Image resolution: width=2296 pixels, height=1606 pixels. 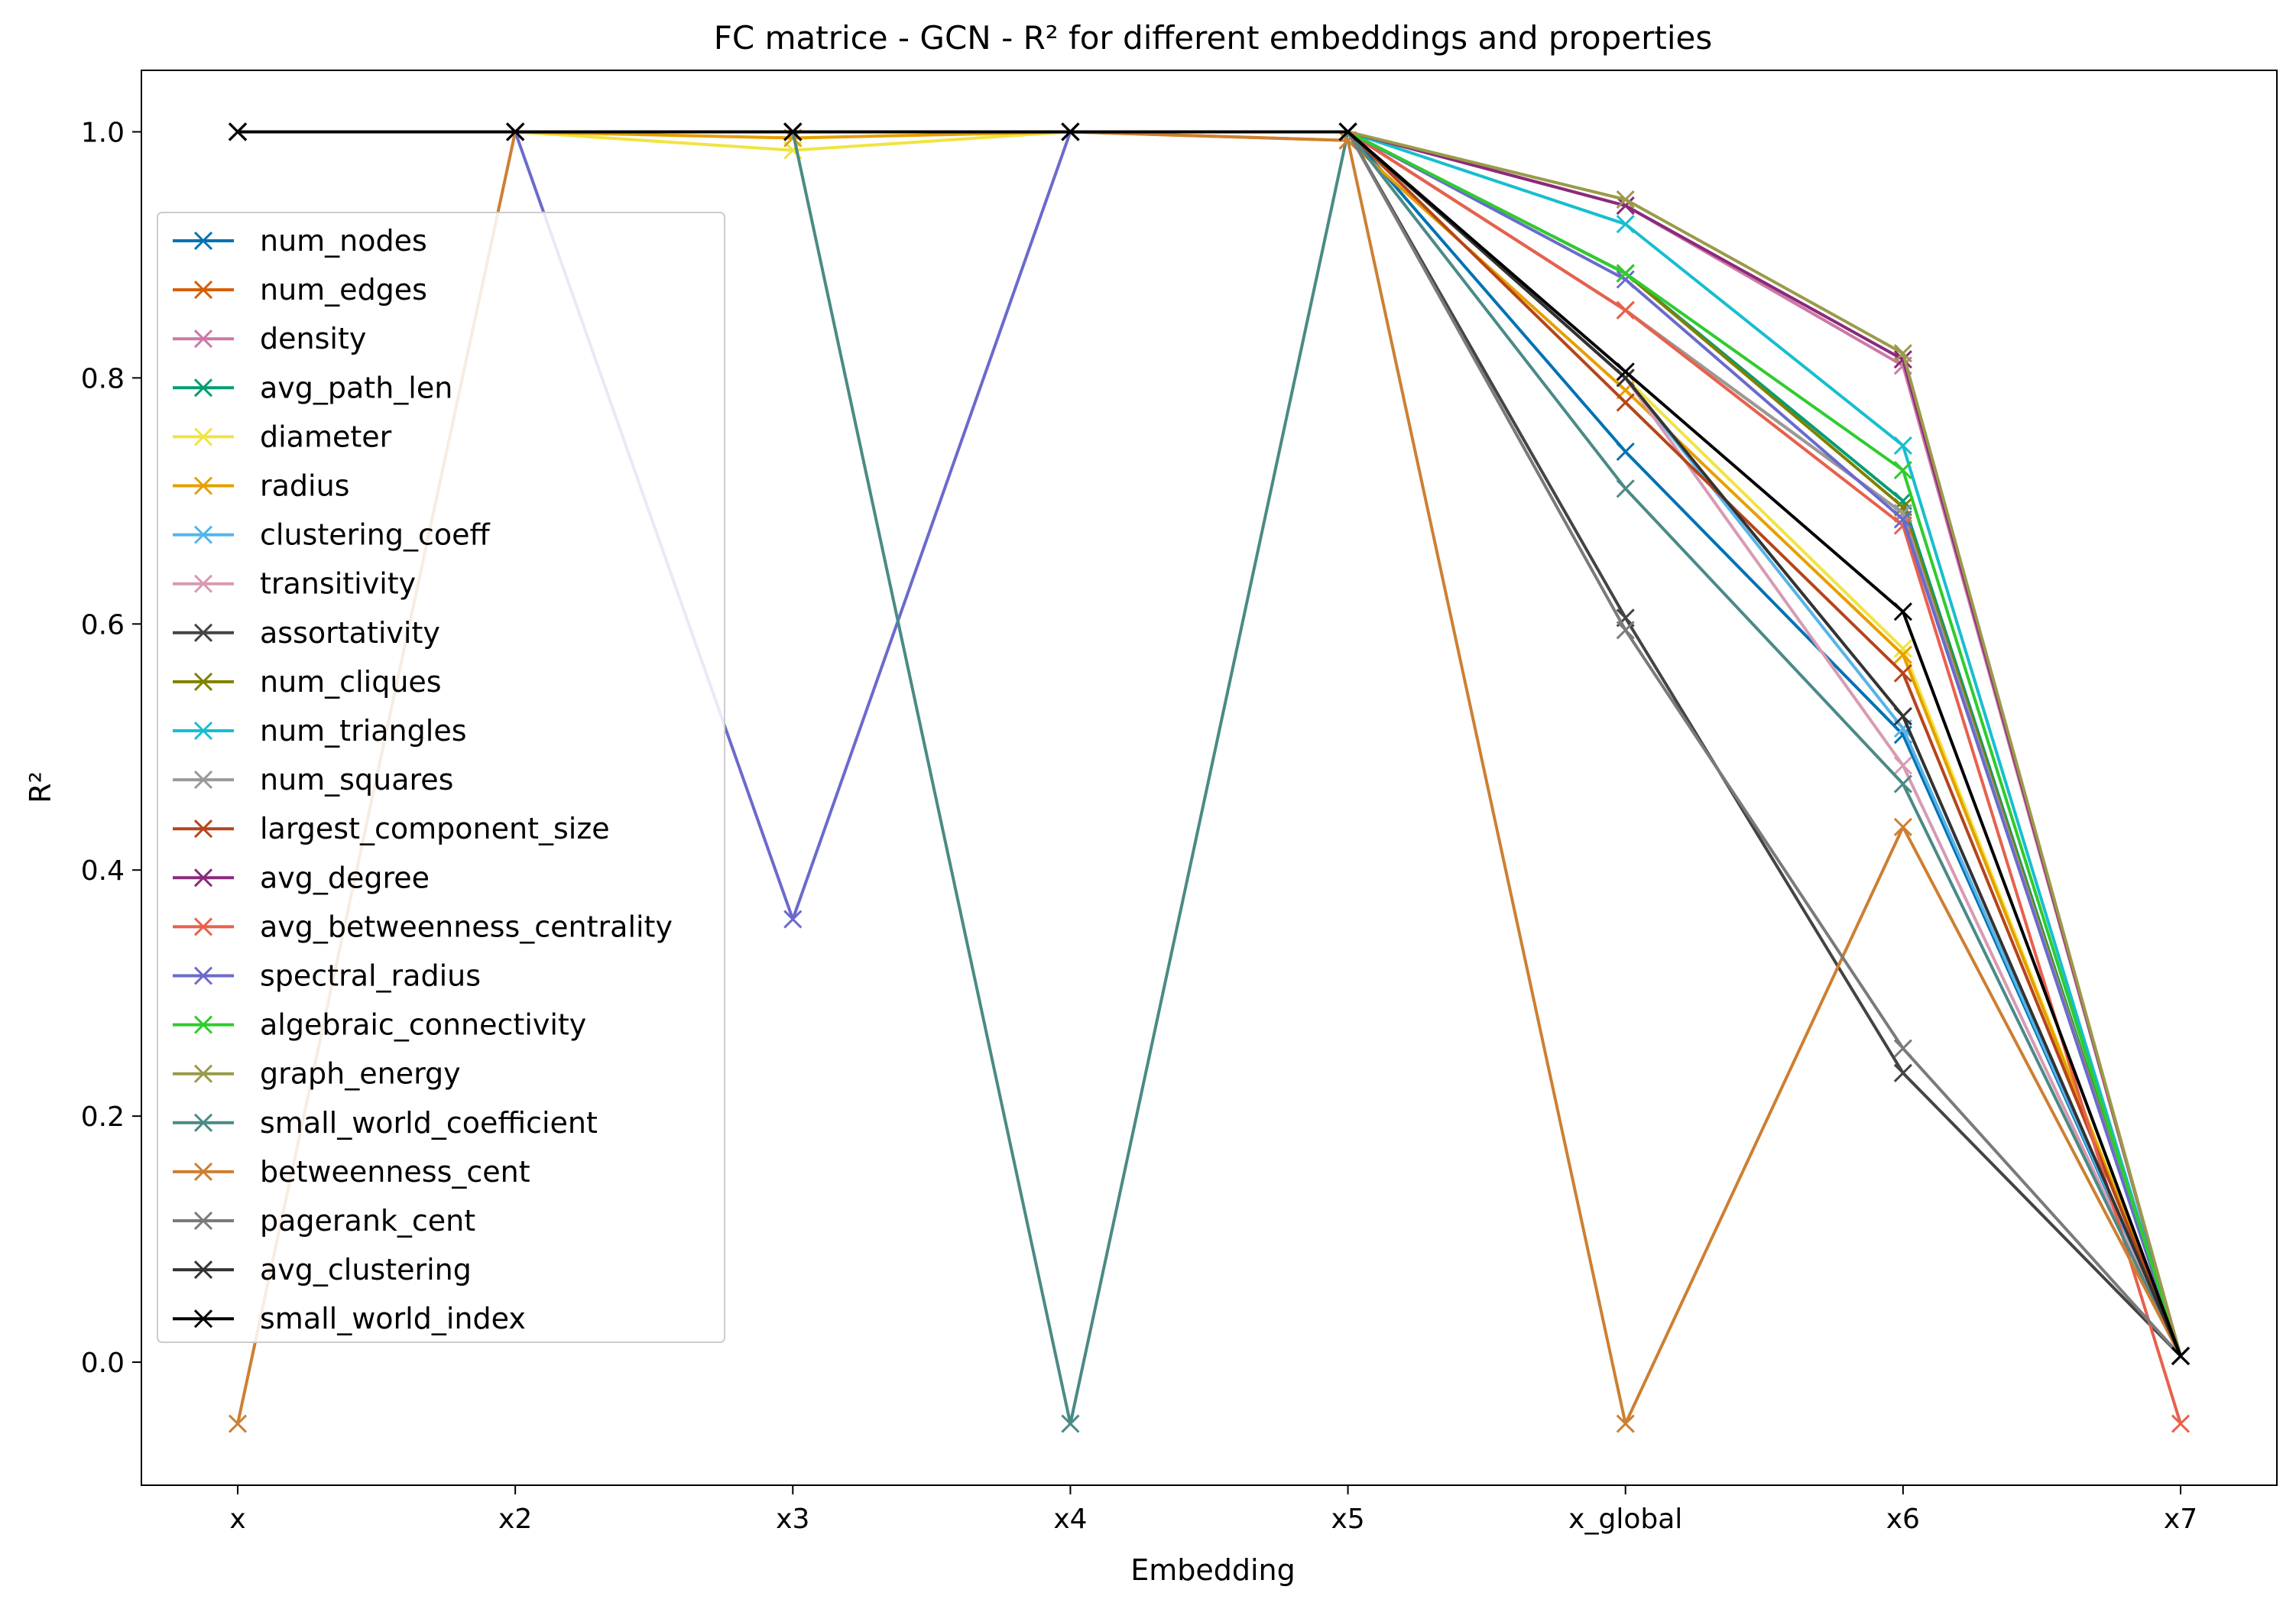 What do you see at coordinates (351, 682) in the screenshot?
I see `legend-label: num_cliques` at bounding box center [351, 682].